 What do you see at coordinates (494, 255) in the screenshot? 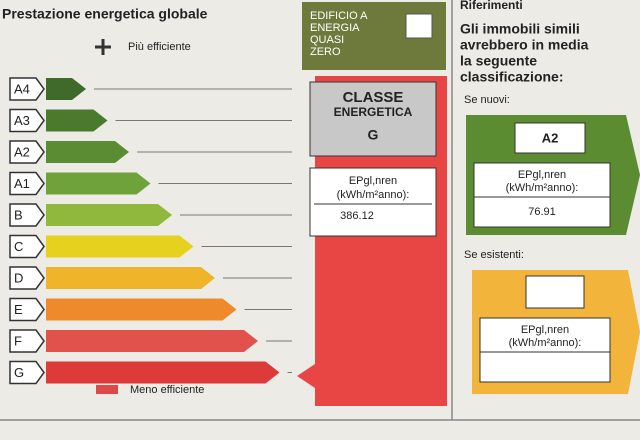
I see `existing-label: Se esistenti:` at bounding box center [494, 255].